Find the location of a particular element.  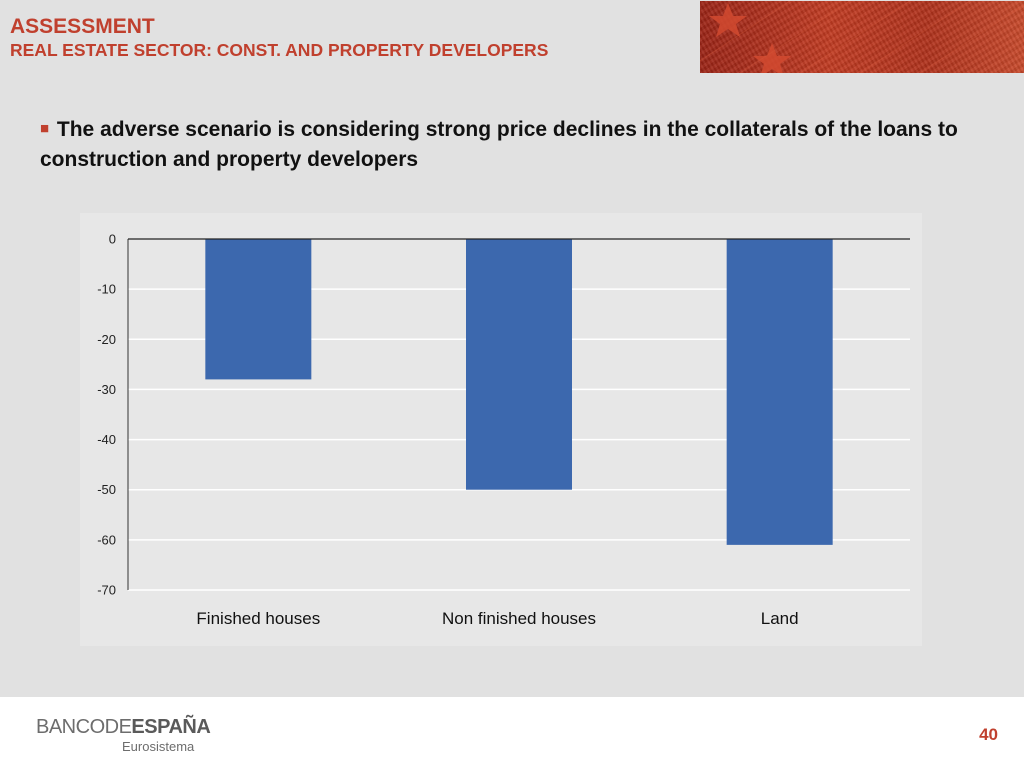

x-category-label: Finished houses is located at coordinates (258, 618).